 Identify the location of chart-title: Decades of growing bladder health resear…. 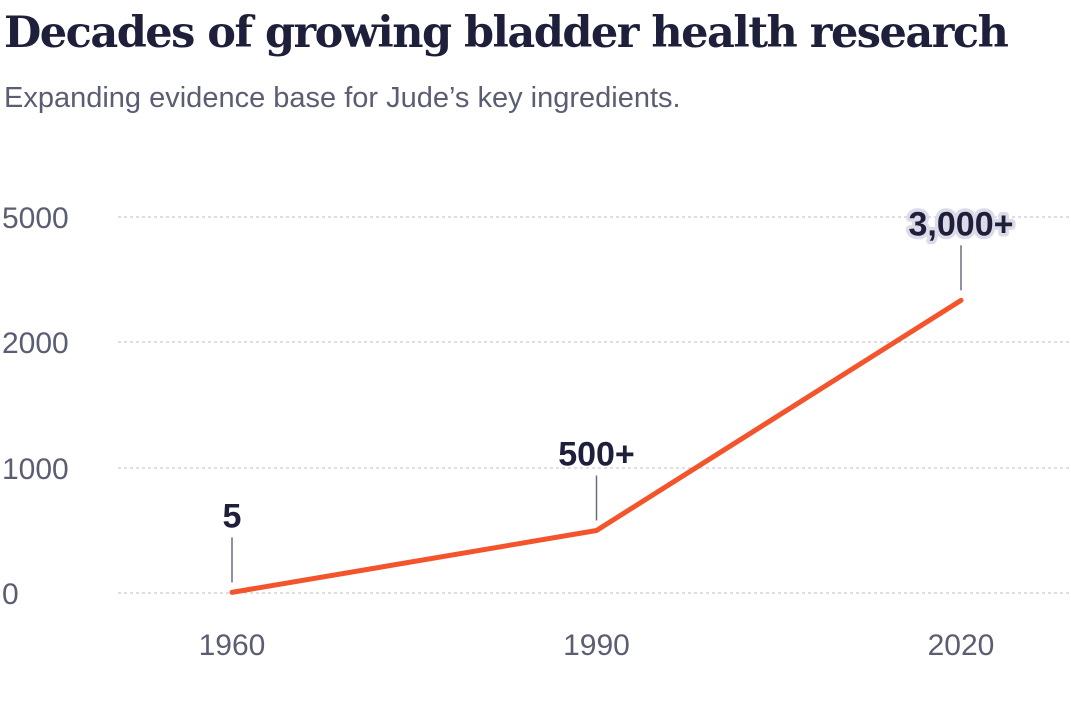
(506, 33).